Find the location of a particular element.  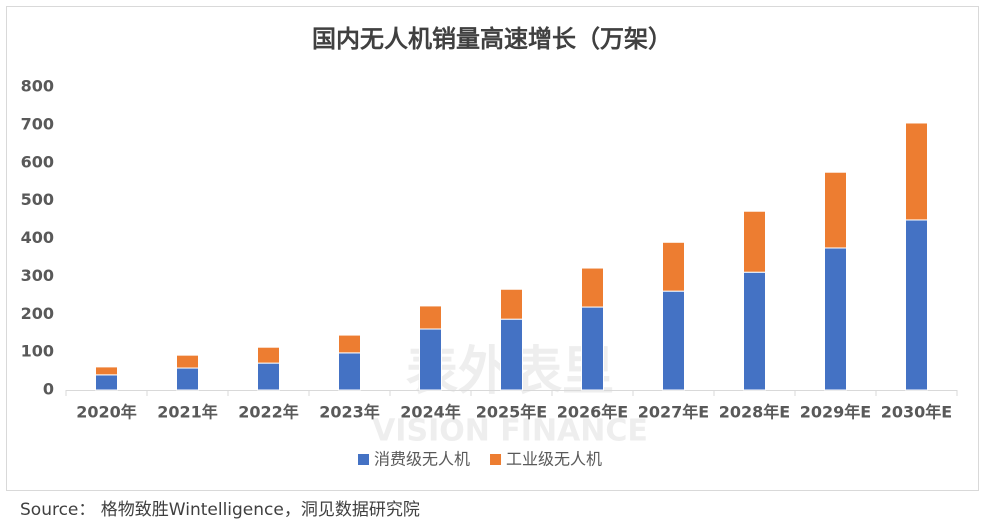

y-tick-label: 600 is located at coordinates (37, 161).